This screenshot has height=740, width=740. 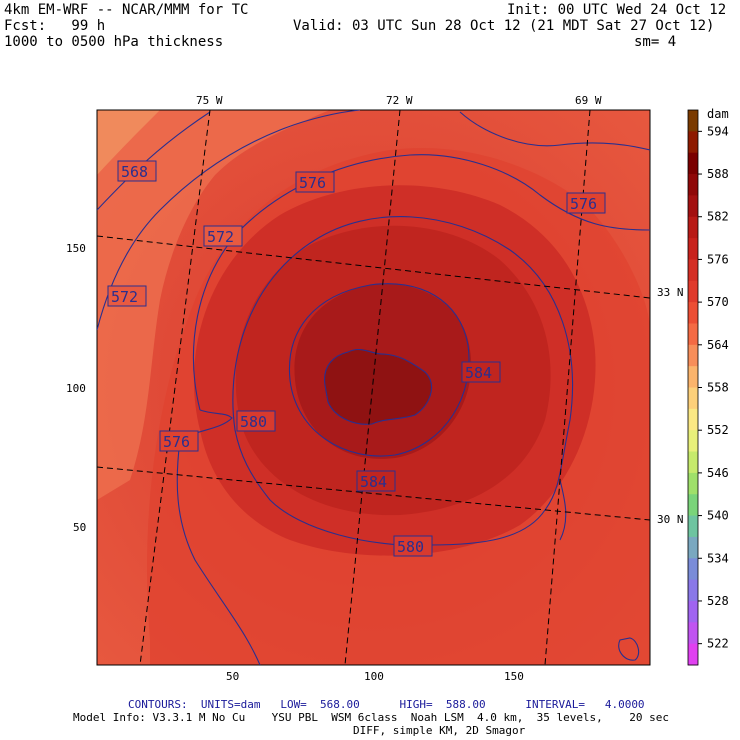 I want to click on init-time: Init: 00 UTC Wed 24 Oct 12, so click(x=617, y=10).